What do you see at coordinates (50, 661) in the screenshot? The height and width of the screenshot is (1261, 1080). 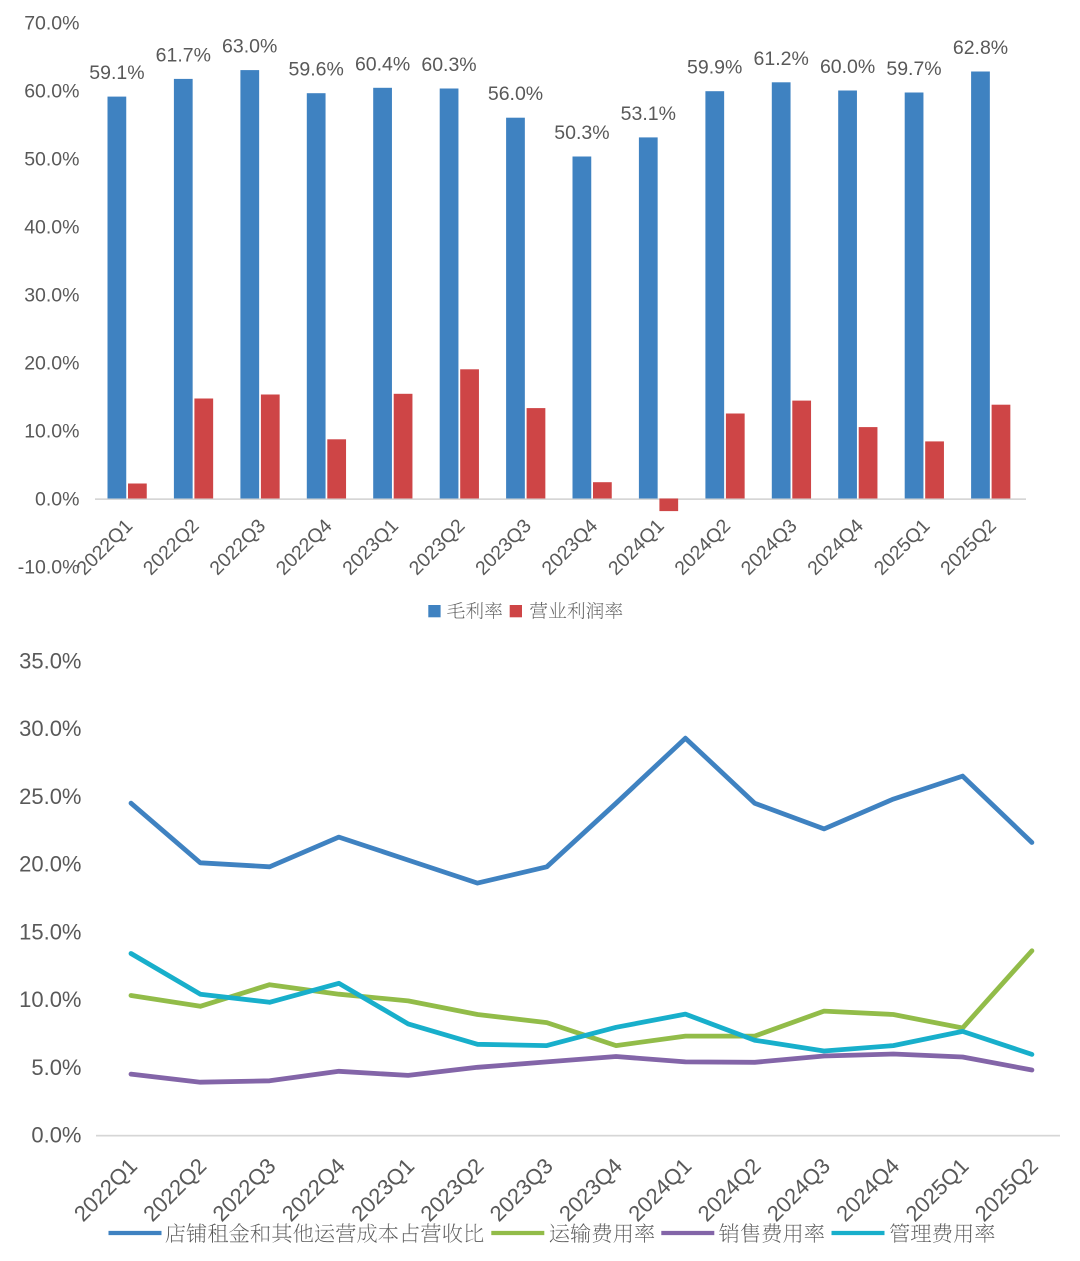 I see `svg-text: 35.0%` at bounding box center [50, 661].